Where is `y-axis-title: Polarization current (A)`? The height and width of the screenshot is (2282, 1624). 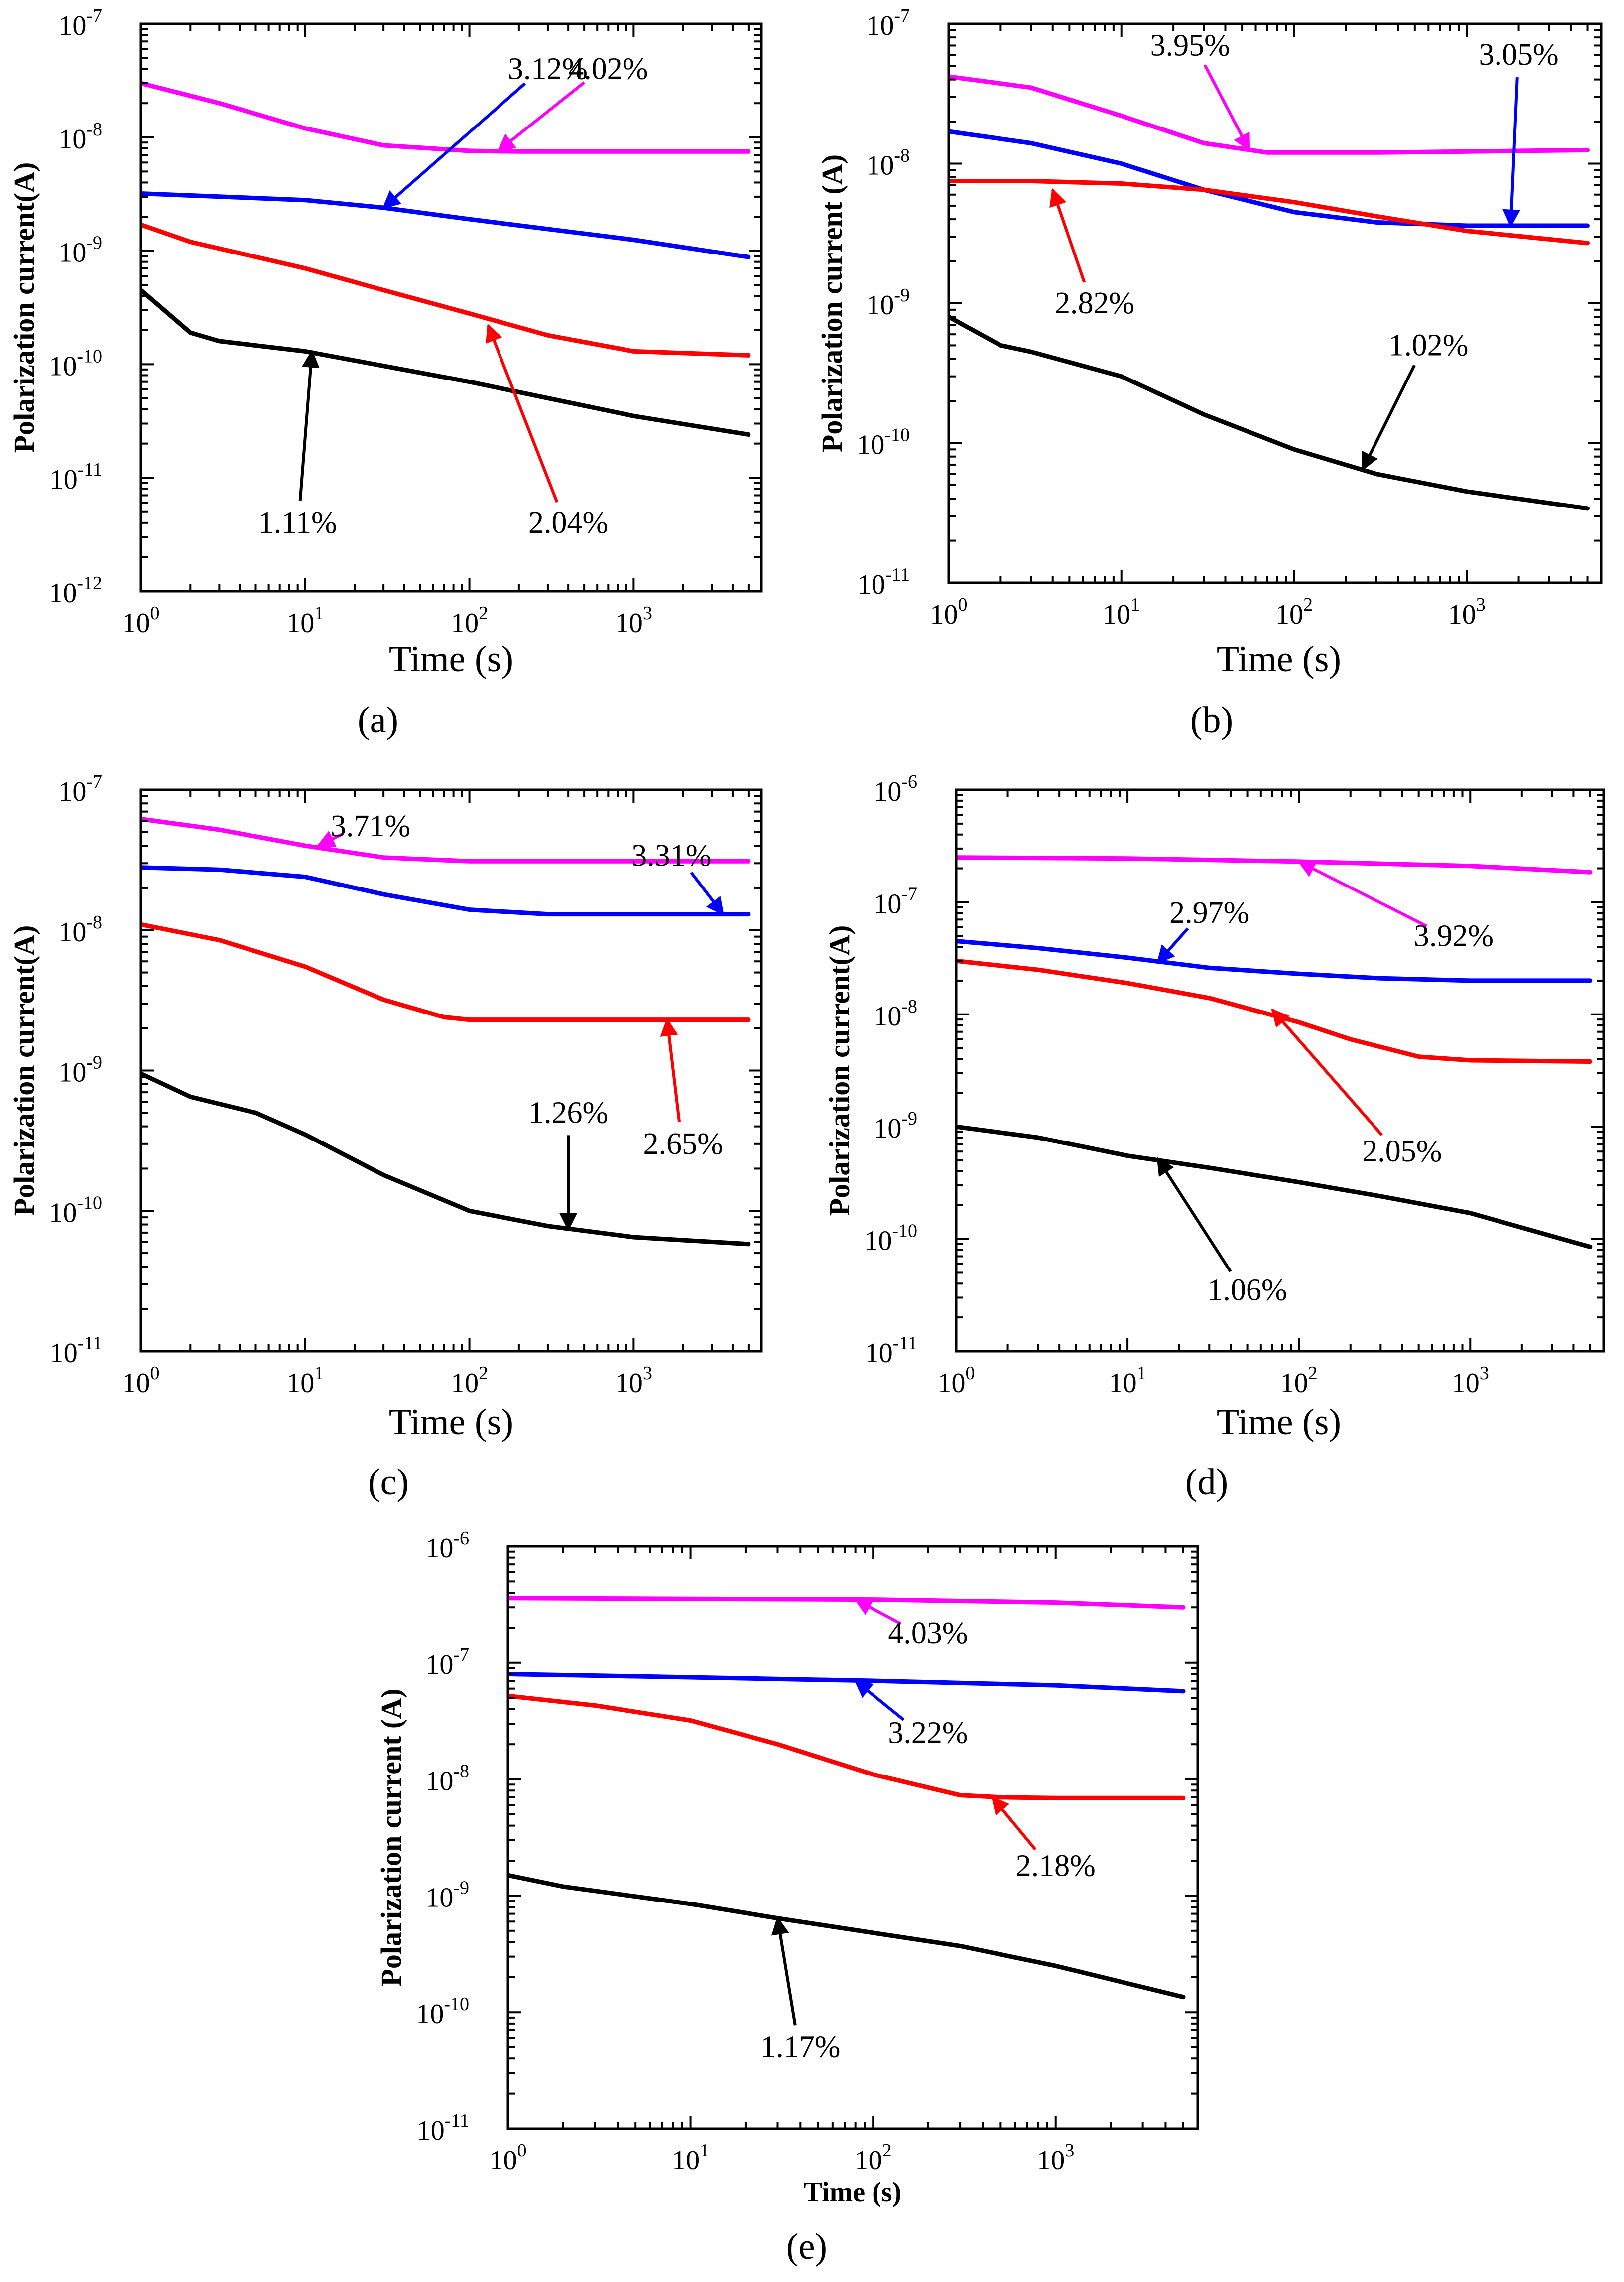 y-axis-title: Polarization current (A) is located at coordinates (832, 303).